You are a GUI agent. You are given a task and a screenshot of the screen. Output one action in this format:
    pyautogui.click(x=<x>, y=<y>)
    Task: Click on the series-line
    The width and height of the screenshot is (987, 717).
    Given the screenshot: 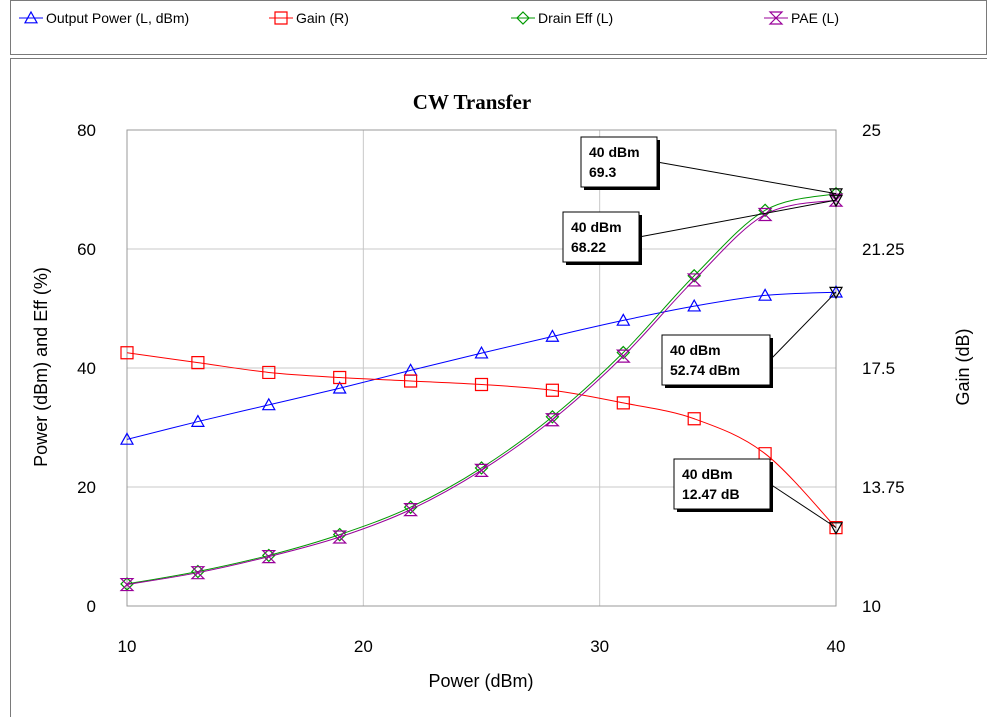 What is the action you would take?
    pyautogui.click(x=481, y=365)
    